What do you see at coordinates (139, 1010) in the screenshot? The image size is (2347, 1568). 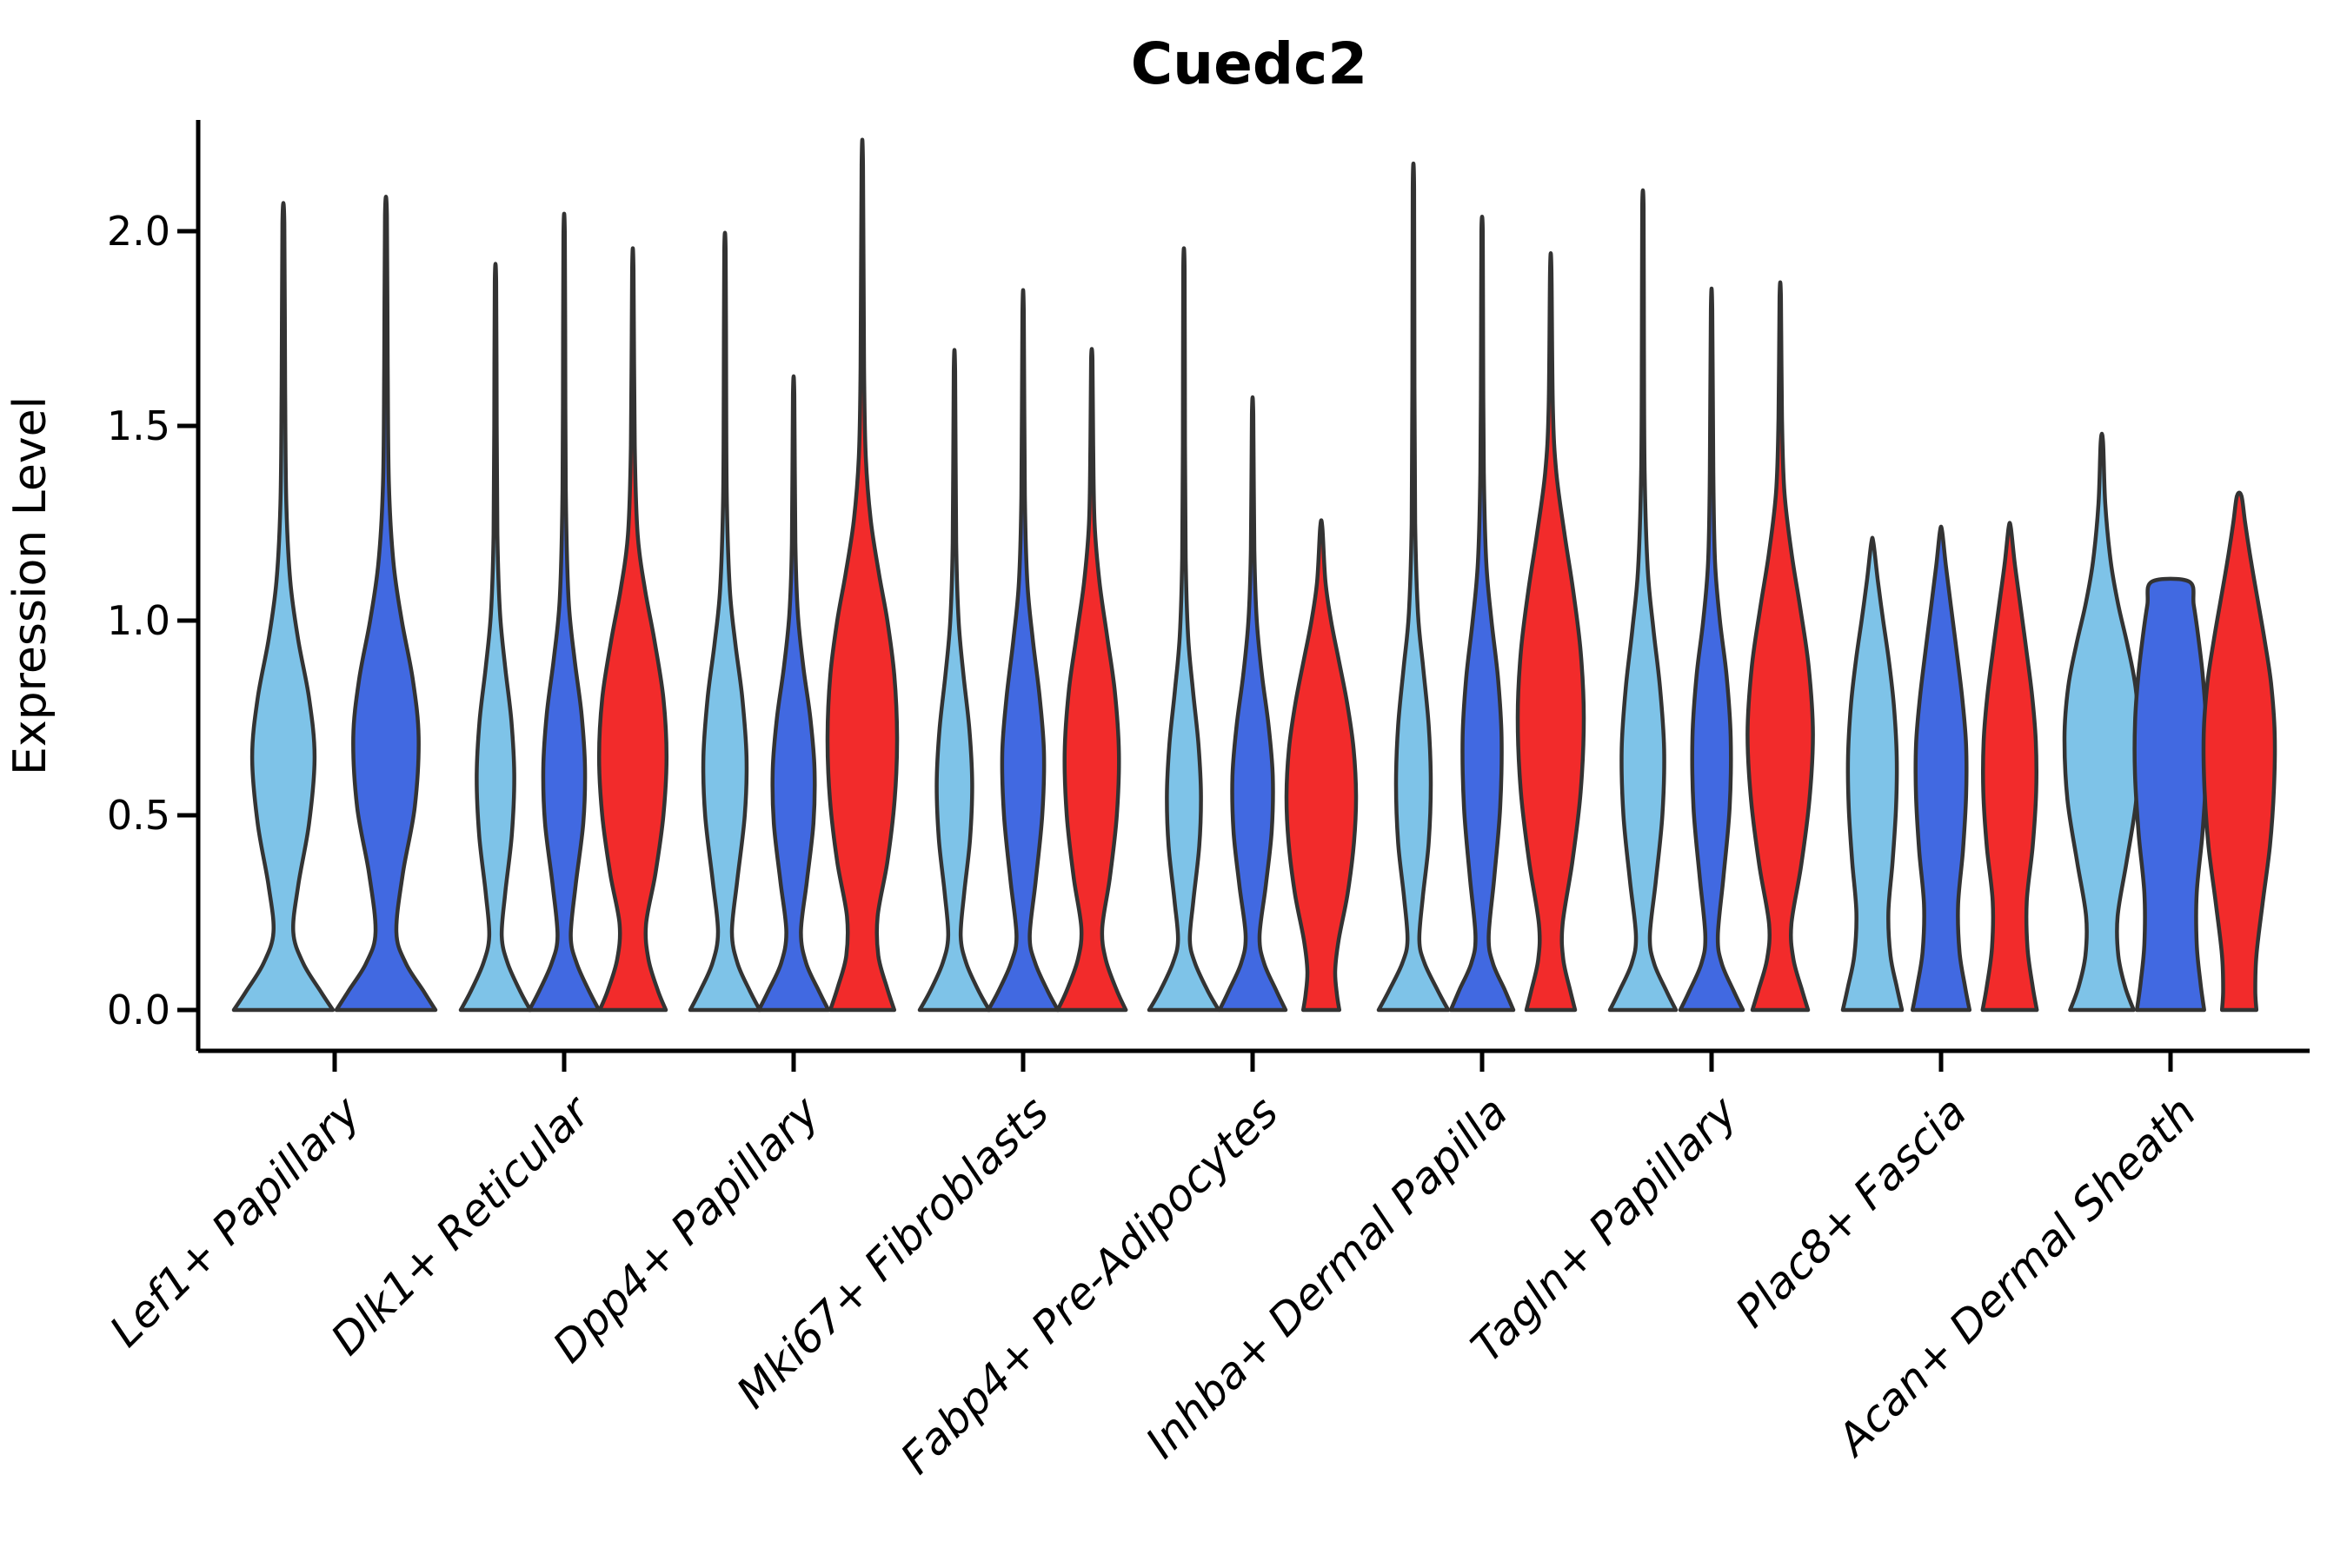 I see `y-tick-label: 0.0` at bounding box center [139, 1010].